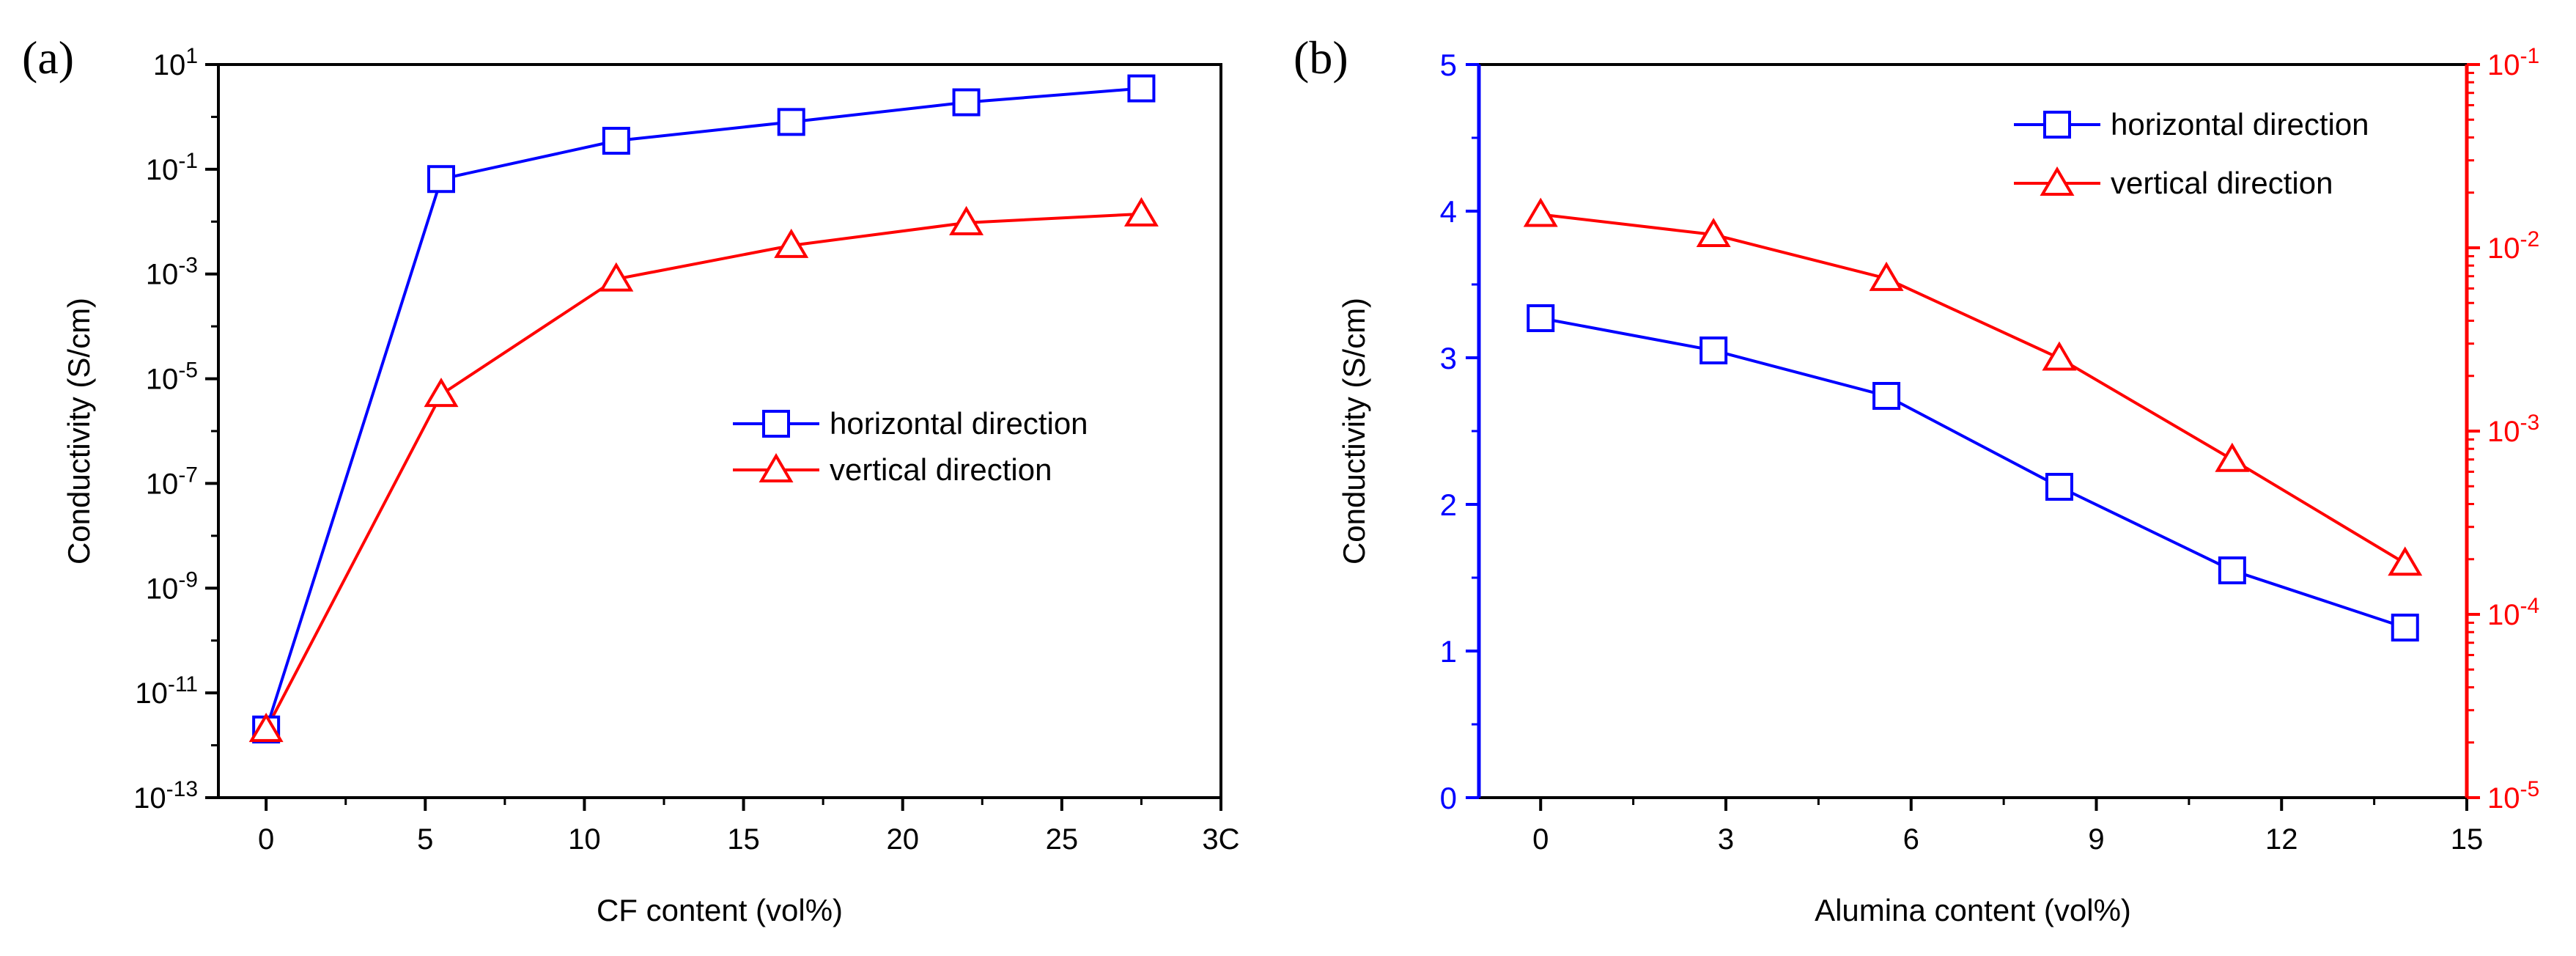  What do you see at coordinates (1726, 839) in the screenshot?
I see `panel-b-x-tick-label: 3` at bounding box center [1726, 839].